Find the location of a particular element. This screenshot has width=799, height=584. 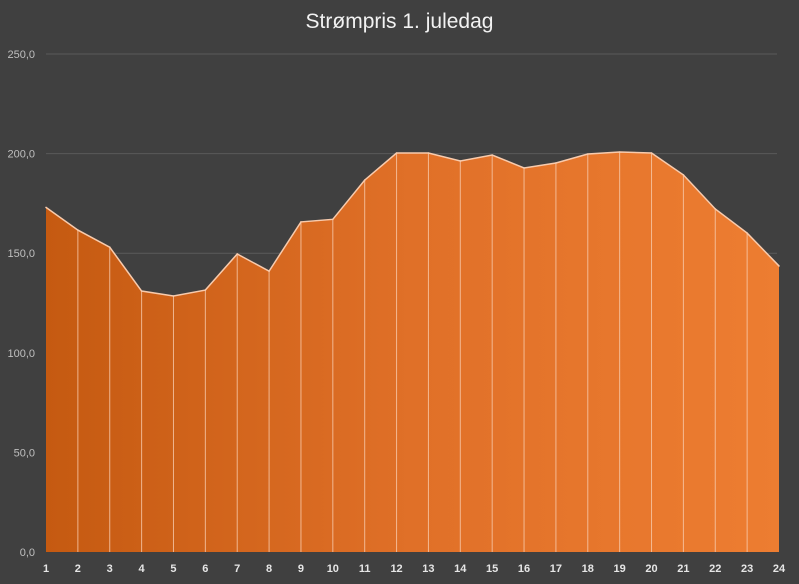

x-tick-label: 16 is located at coordinates (524, 569).